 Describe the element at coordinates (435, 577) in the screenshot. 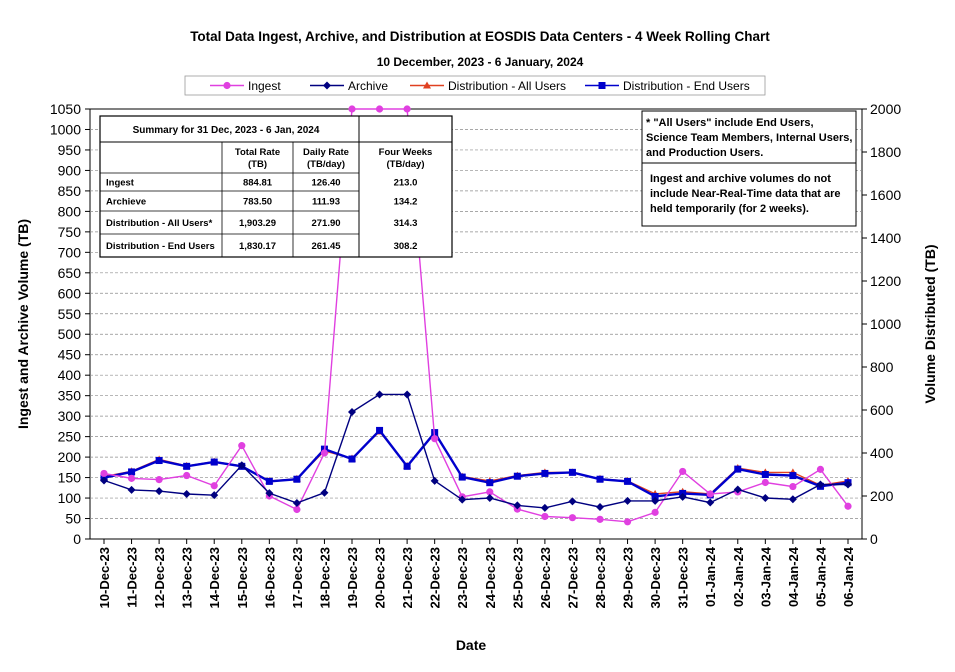

I see `x-tick-label: 22-Dec-23` at that location.